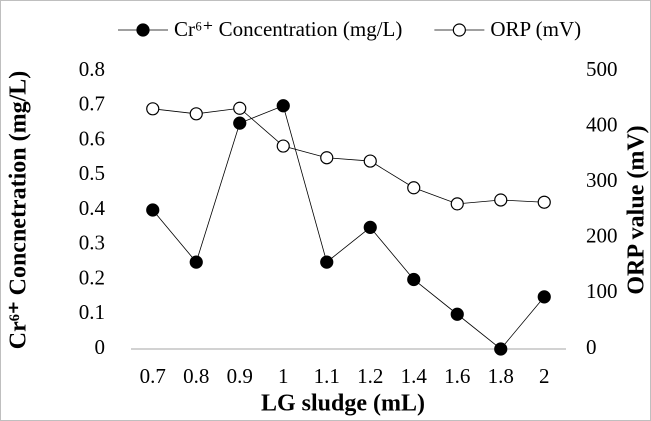 Image resolution: width=651 pixels, height=421 pixels. I want to click on x-axis-title: LG sludge (mL), so click(343, 404).